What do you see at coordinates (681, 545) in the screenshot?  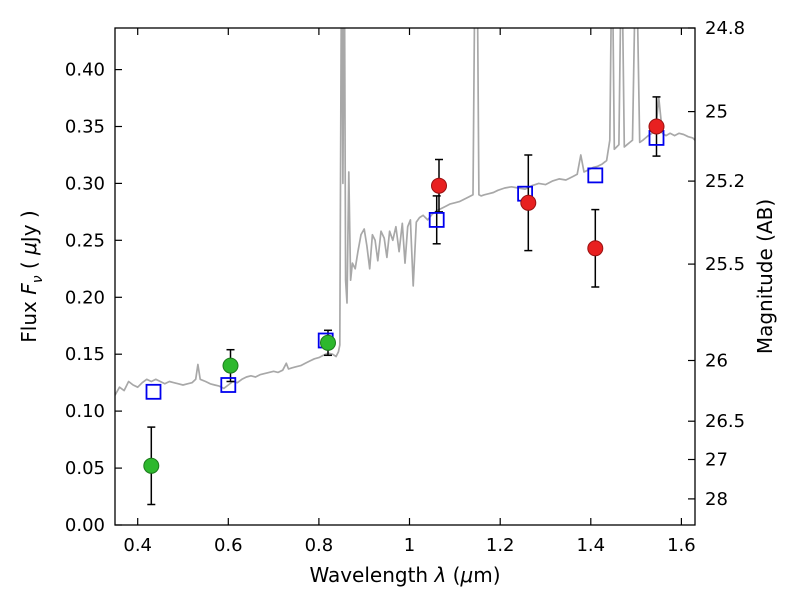 I see `x-tick-label: 1.6` at bounding box center [681, 545].